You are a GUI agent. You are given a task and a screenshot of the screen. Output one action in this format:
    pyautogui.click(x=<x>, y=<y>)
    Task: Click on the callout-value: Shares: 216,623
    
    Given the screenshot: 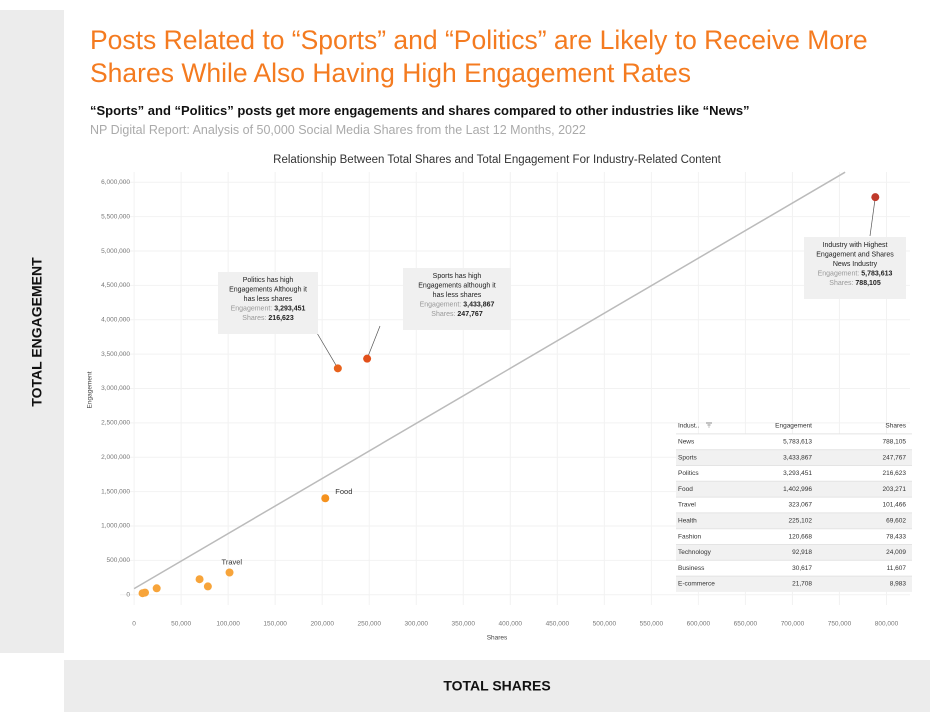 What is the action you would take?
    pyautogui.click(x=268, y=318)
    